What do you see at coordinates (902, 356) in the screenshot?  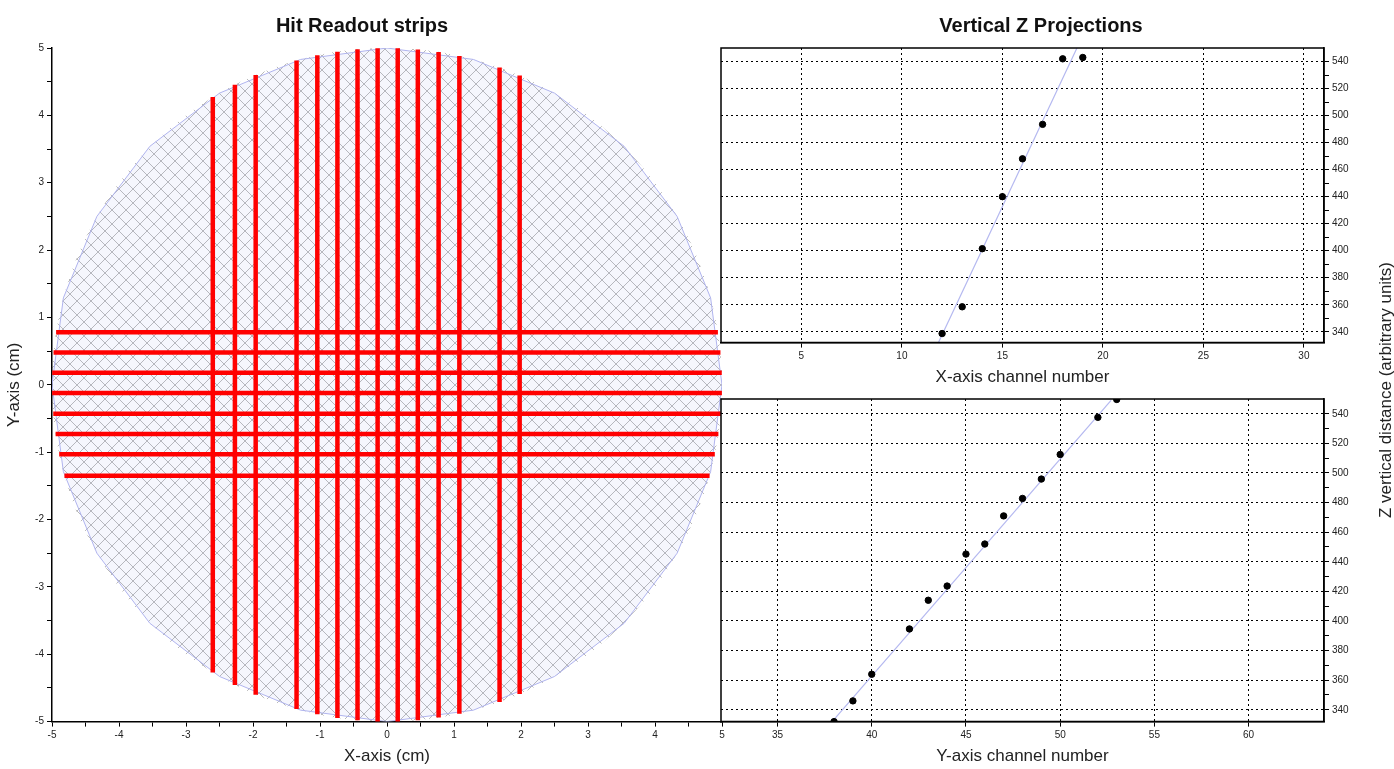 I see `x-tick-label: 10` at bounding box center [902, 356].